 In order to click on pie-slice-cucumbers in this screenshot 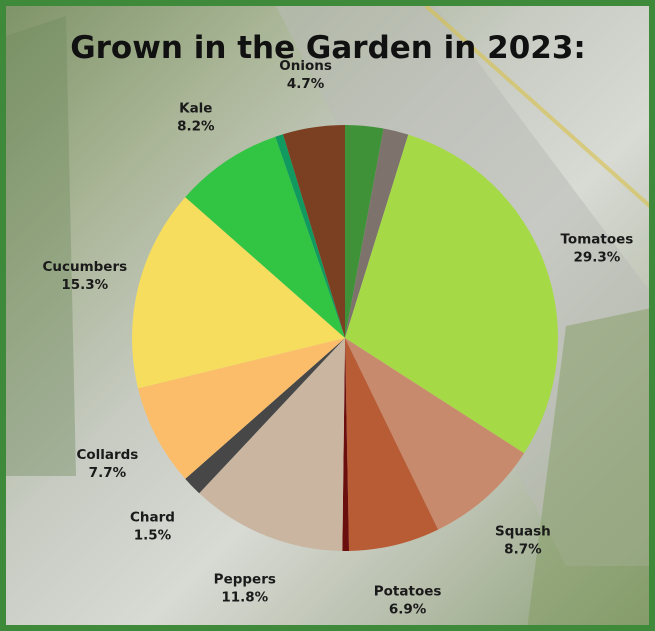, I will do `click(238, 293)`.